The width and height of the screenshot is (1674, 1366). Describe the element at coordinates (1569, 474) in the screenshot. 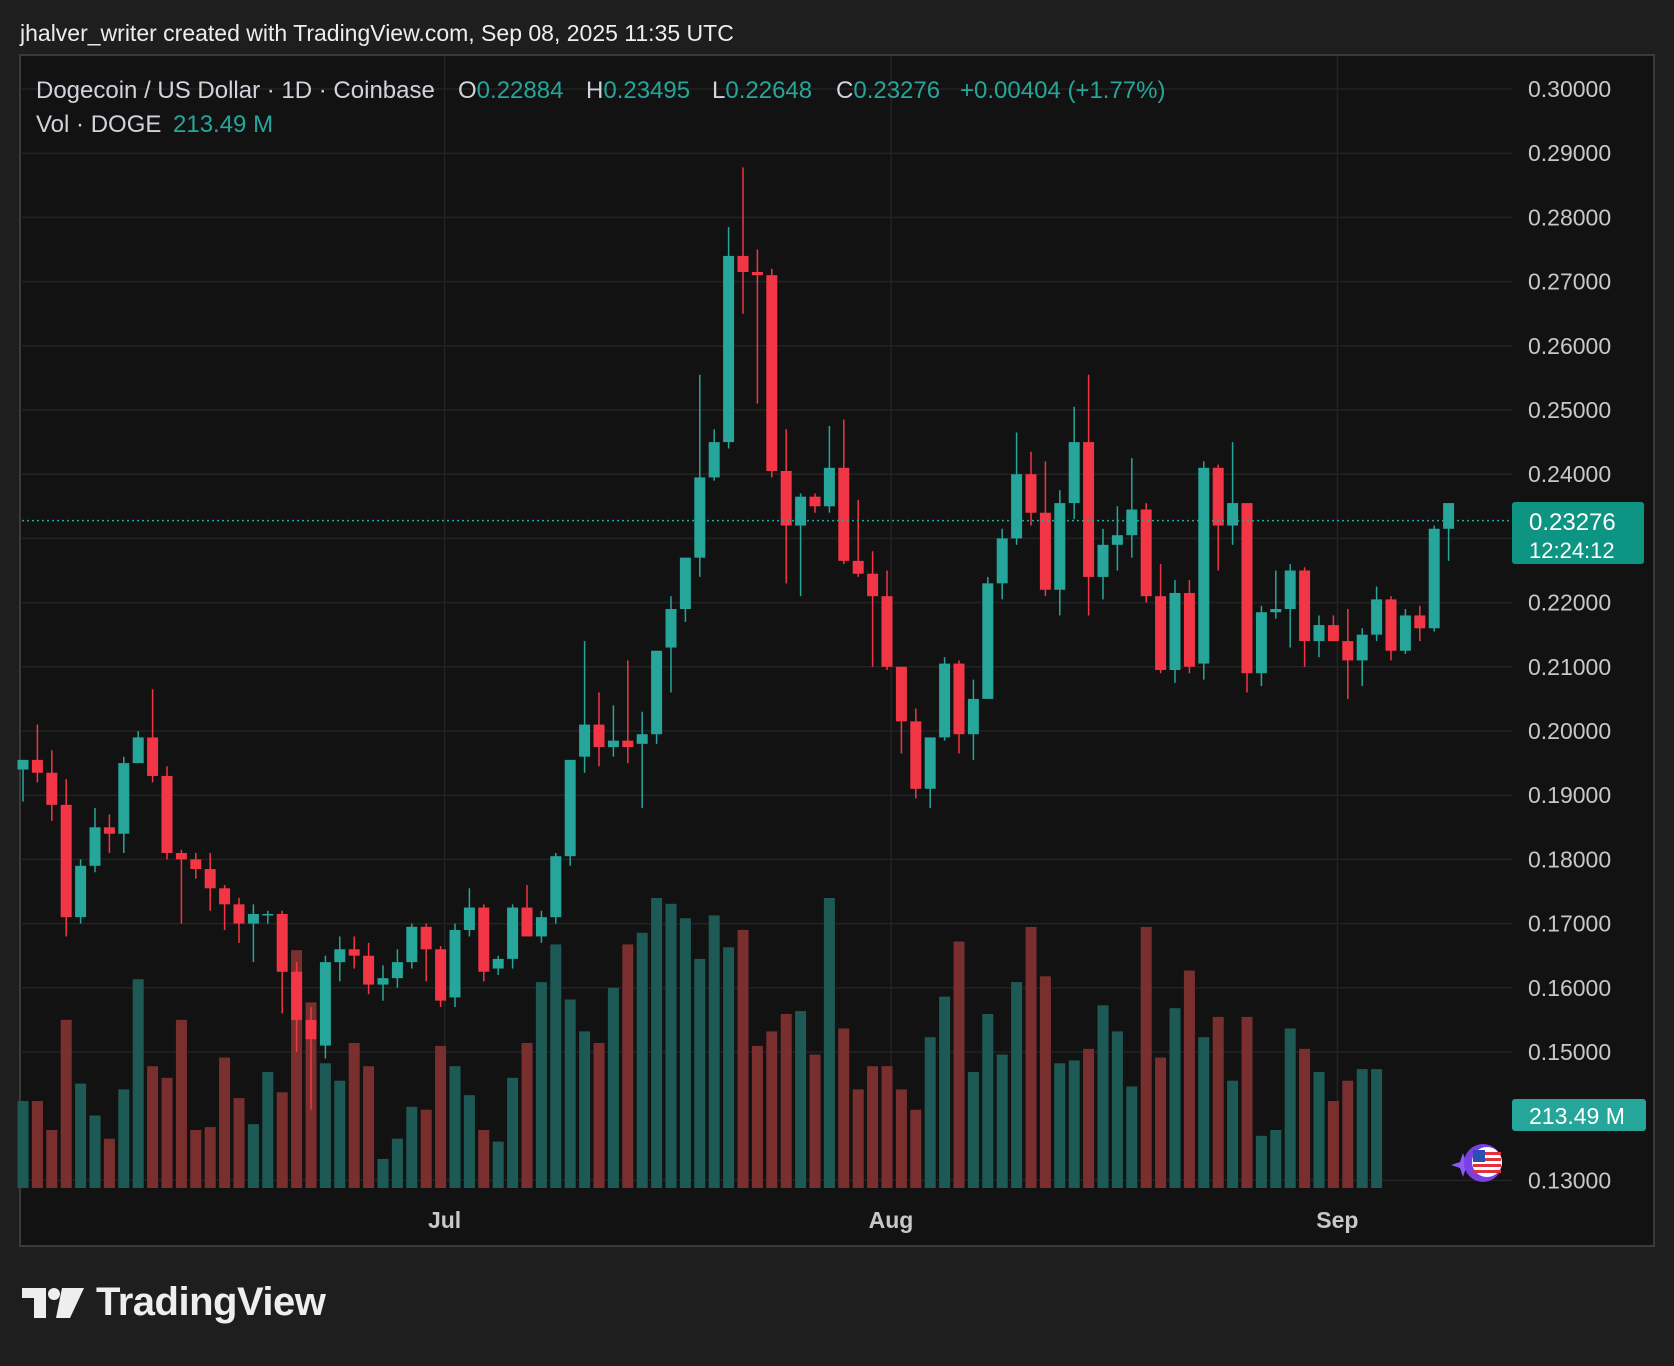

I see `price-tick-label: 0.24000` at that location.